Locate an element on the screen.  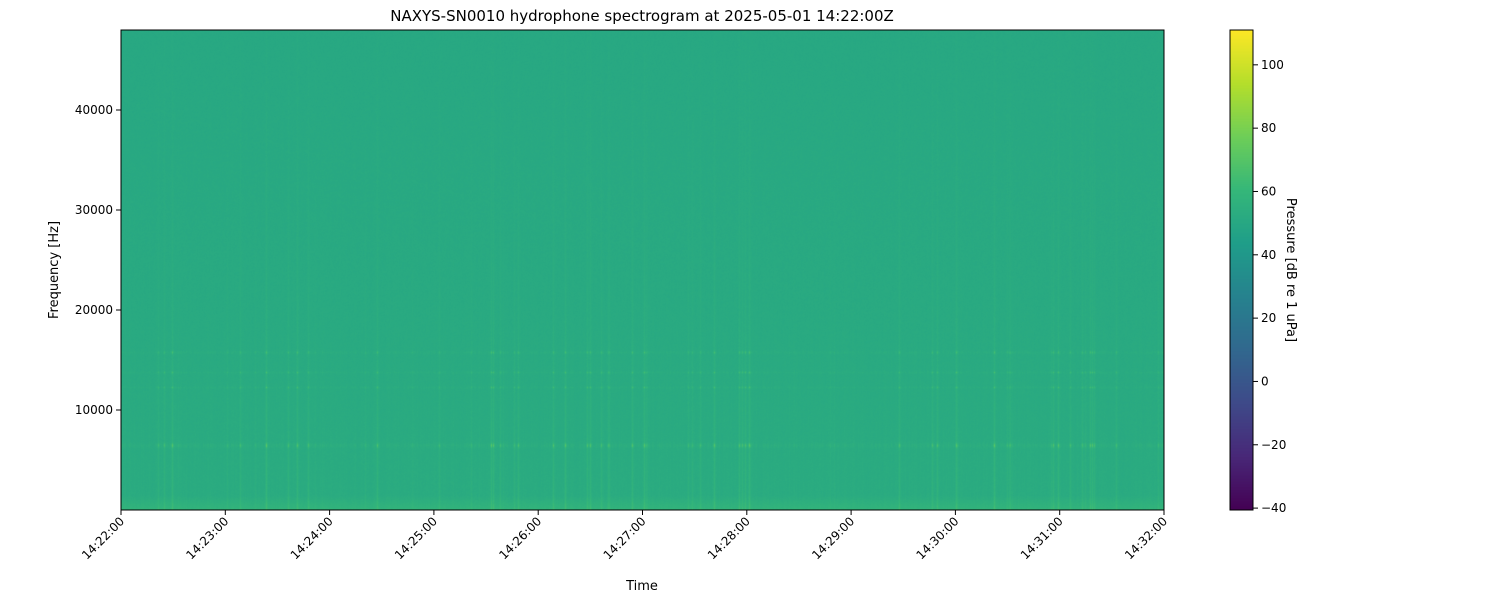
x-tick-label: 14:22:00 is located at coordinates (103, 538).